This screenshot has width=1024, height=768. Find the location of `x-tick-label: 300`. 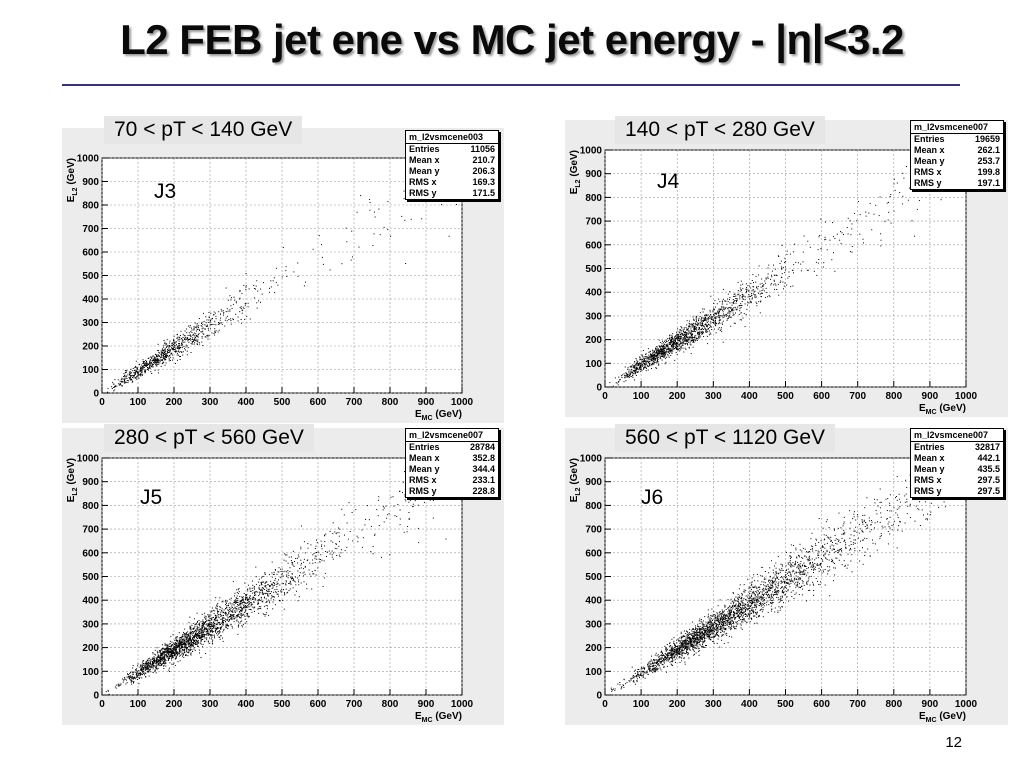

x-tick-label: 300 is located at coordinates (713, 396).